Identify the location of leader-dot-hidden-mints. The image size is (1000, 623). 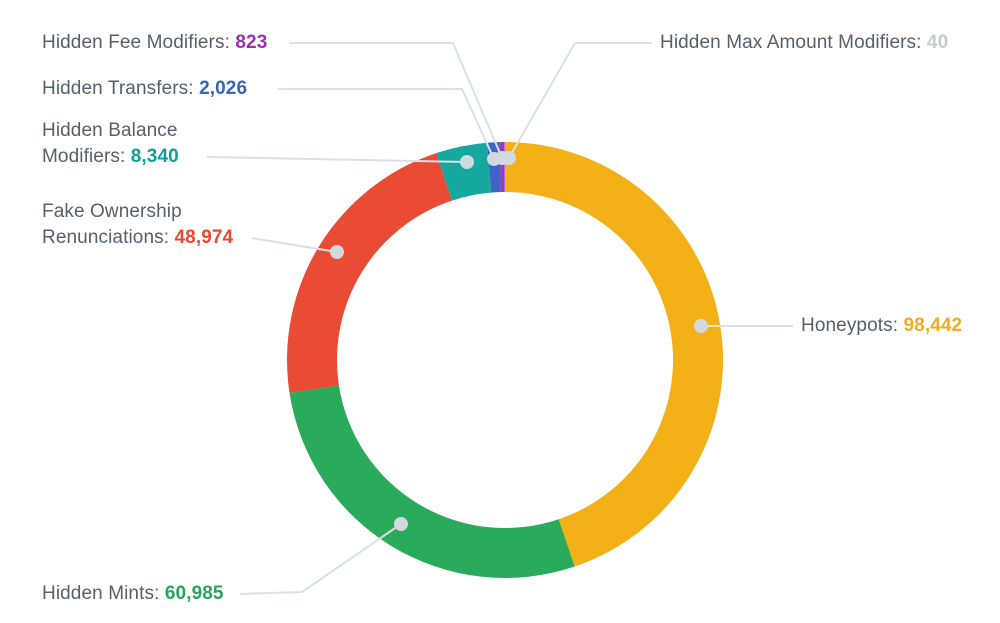
(401, 524).